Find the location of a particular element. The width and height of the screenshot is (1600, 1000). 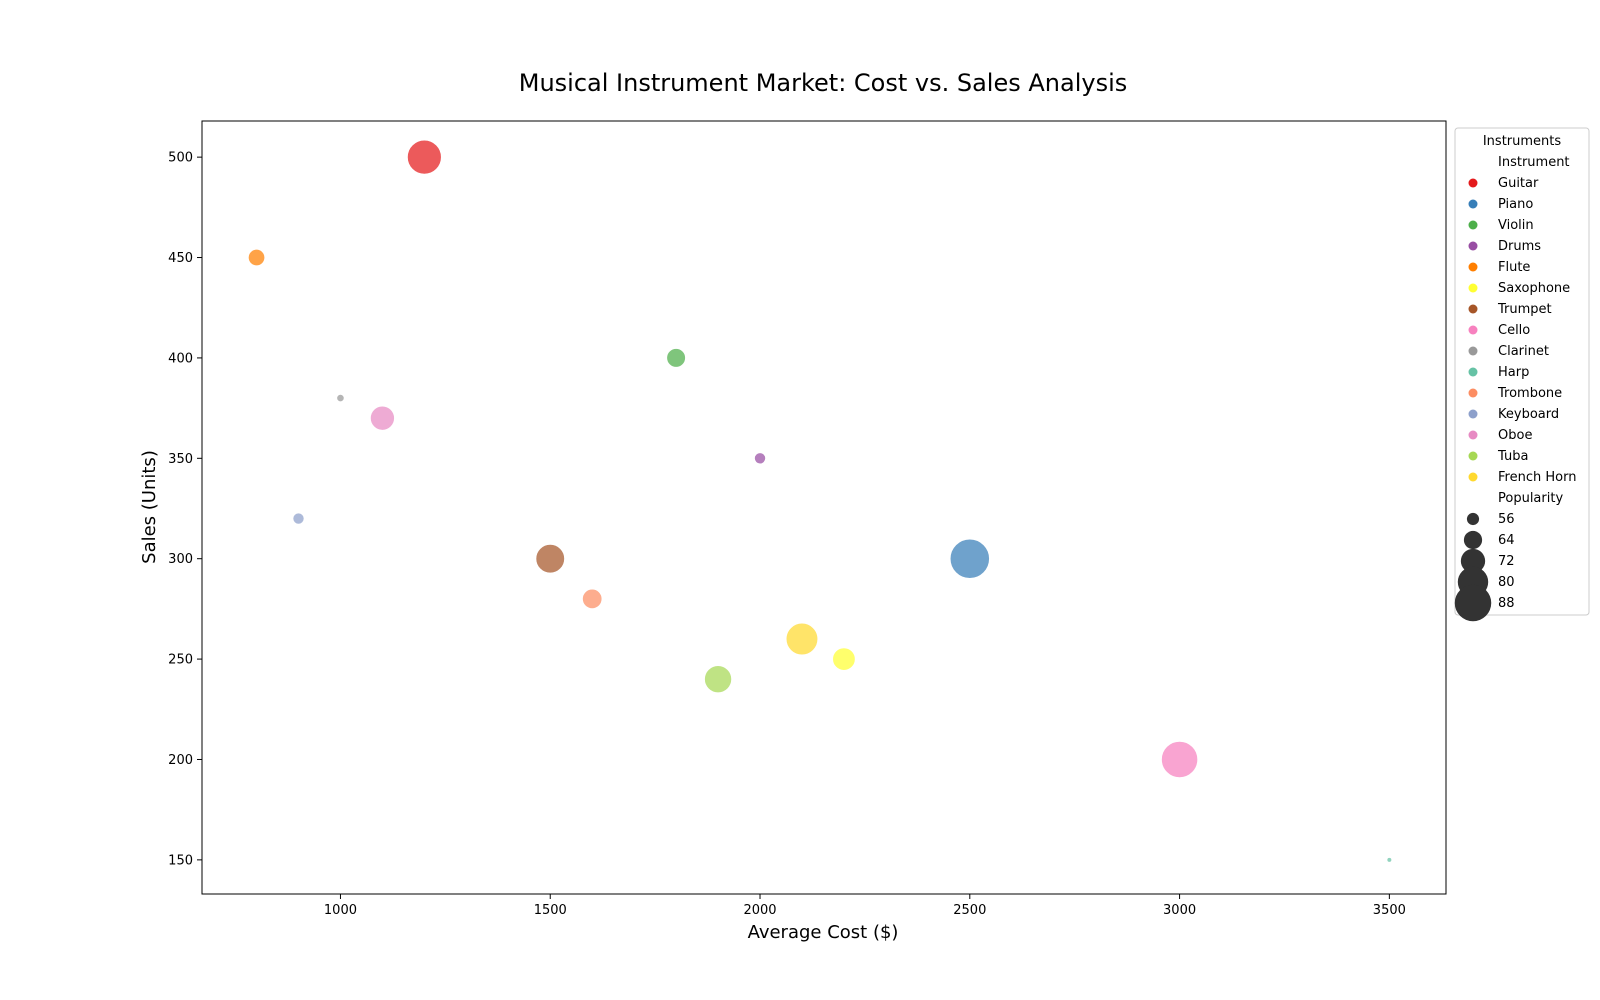

y-axis-ticks: 150 200 250 300 350 400 450 500 is located at coordinates (185, 509).